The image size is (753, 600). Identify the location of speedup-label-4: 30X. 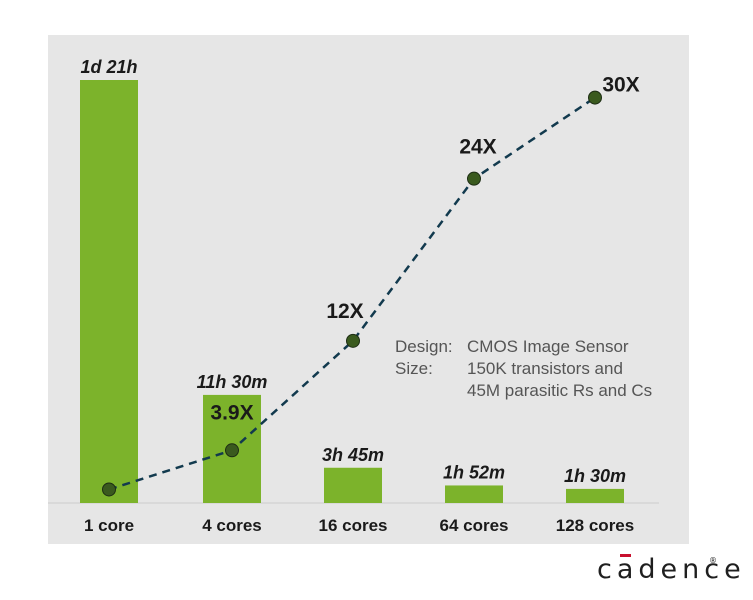
(620, 85).